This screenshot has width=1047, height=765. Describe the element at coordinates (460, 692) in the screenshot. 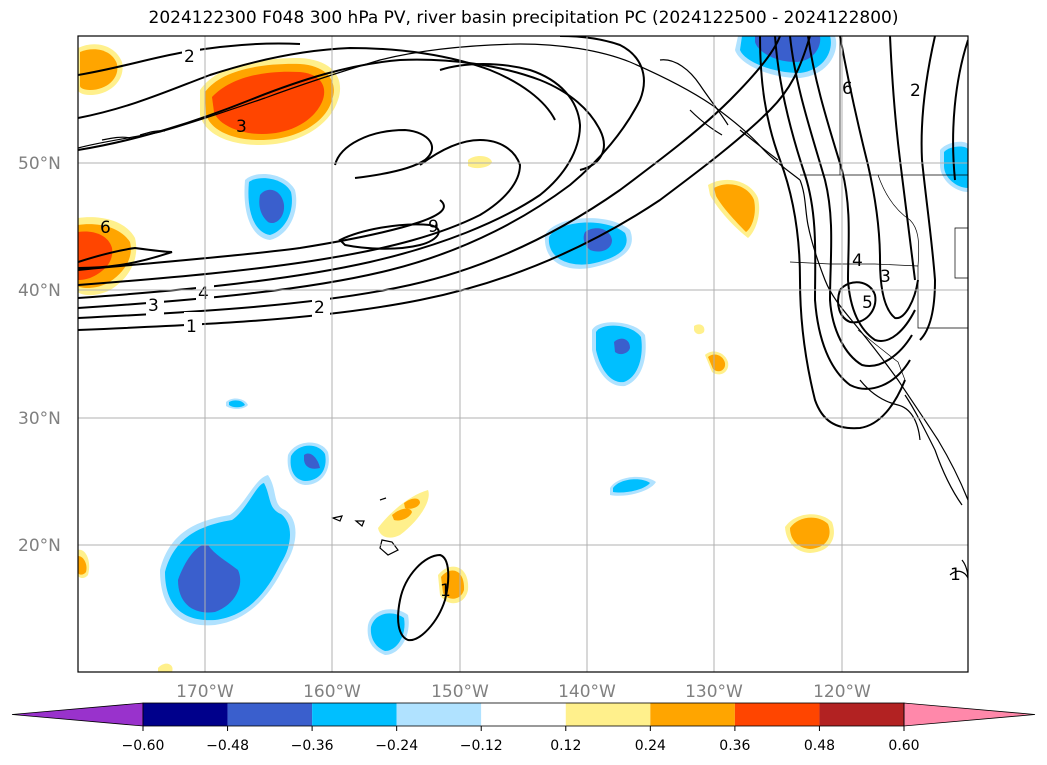

I see `lon-tick-150w: 150°W` at that location.